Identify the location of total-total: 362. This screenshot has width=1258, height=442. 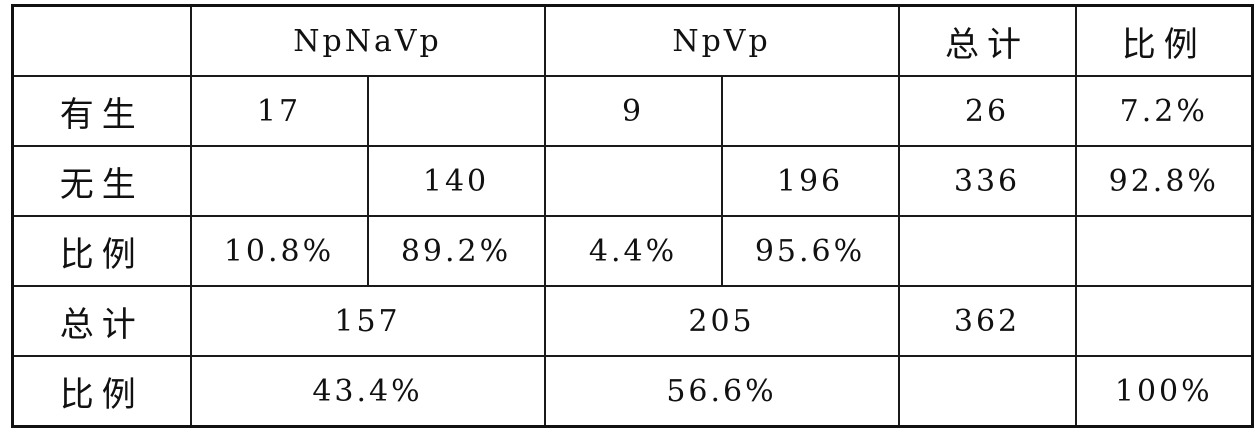
(987, 321).